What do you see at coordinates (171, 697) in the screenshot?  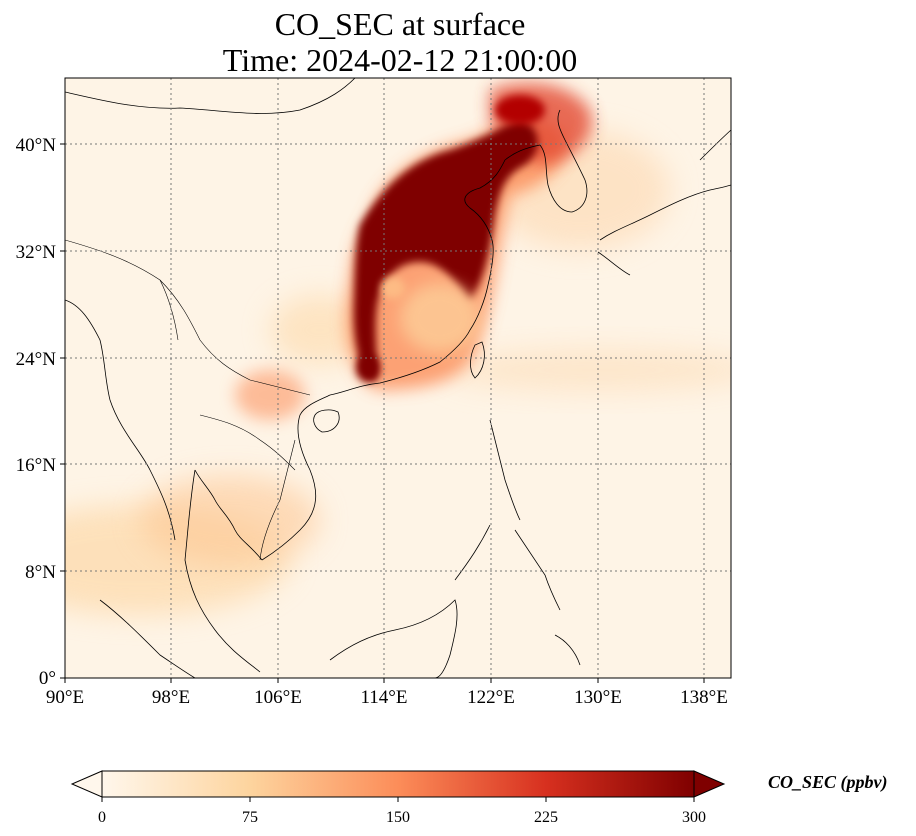 I see `x-tick-label: 98°E` at bounding box center [171, 697].